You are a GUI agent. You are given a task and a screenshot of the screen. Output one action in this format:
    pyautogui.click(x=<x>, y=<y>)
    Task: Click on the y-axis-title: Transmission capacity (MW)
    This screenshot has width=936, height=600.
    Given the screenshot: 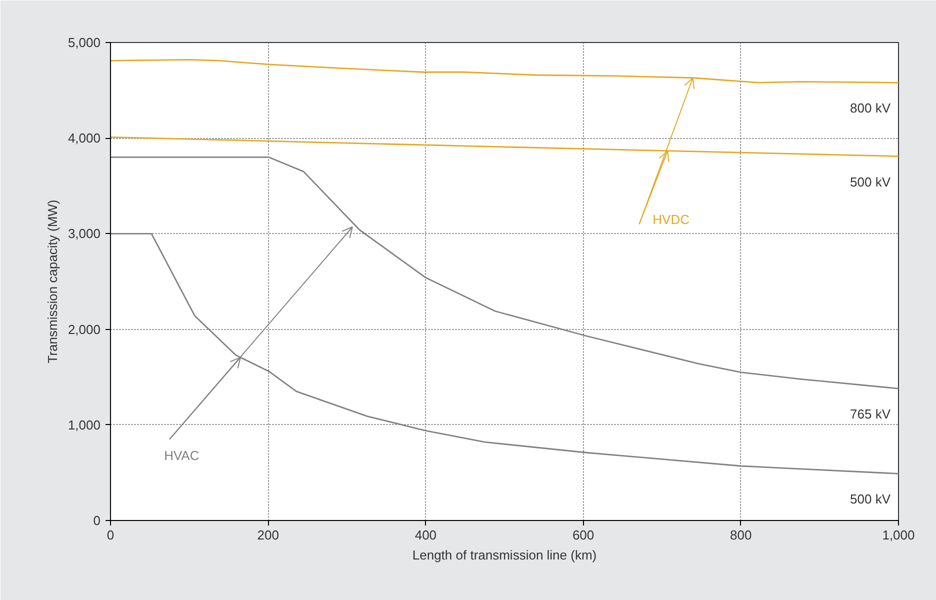 What is the action you would take?
    pyautogui.click(x=52, y=282)
    